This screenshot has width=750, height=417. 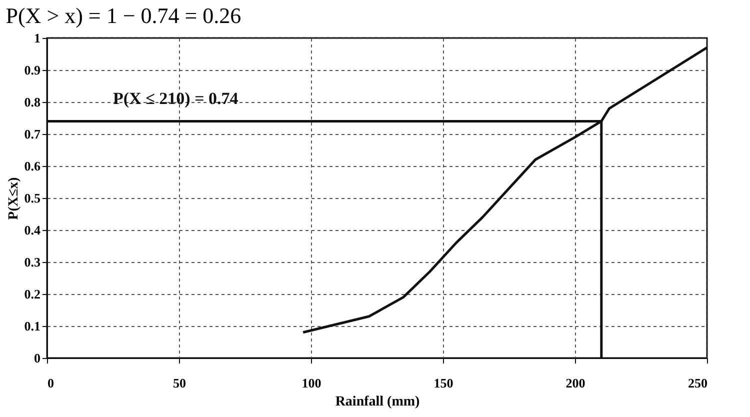 I want to click on y-tick-label: 0.9, so click(x=32, y=70).